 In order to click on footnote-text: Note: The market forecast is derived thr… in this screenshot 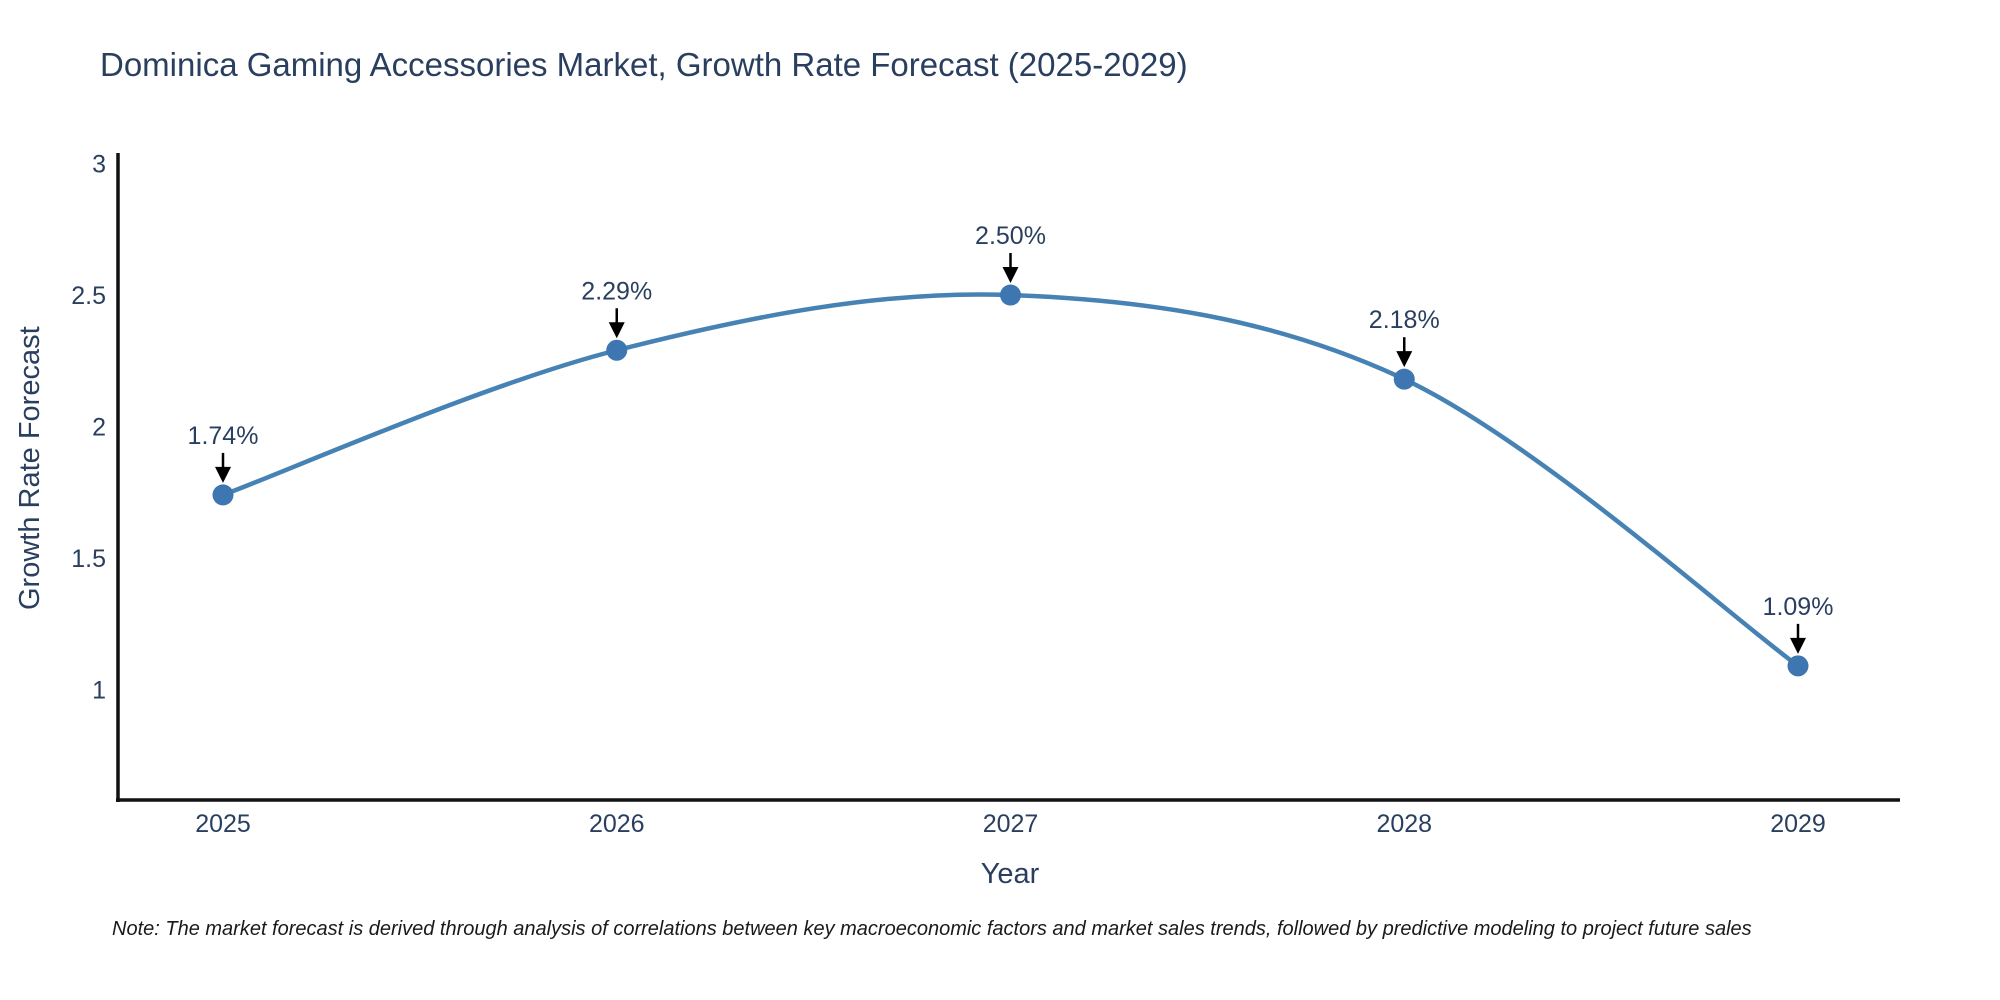, I will do `click(932, 929)`.